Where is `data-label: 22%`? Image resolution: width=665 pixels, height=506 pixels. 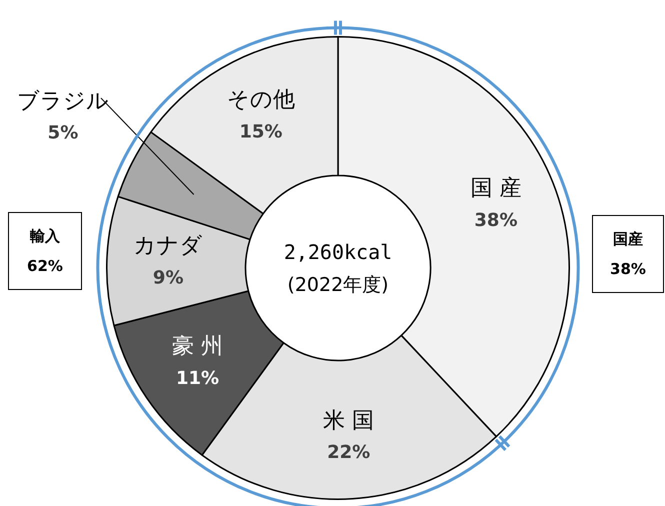 data-label: 22% is located at coordinates (348, 453).